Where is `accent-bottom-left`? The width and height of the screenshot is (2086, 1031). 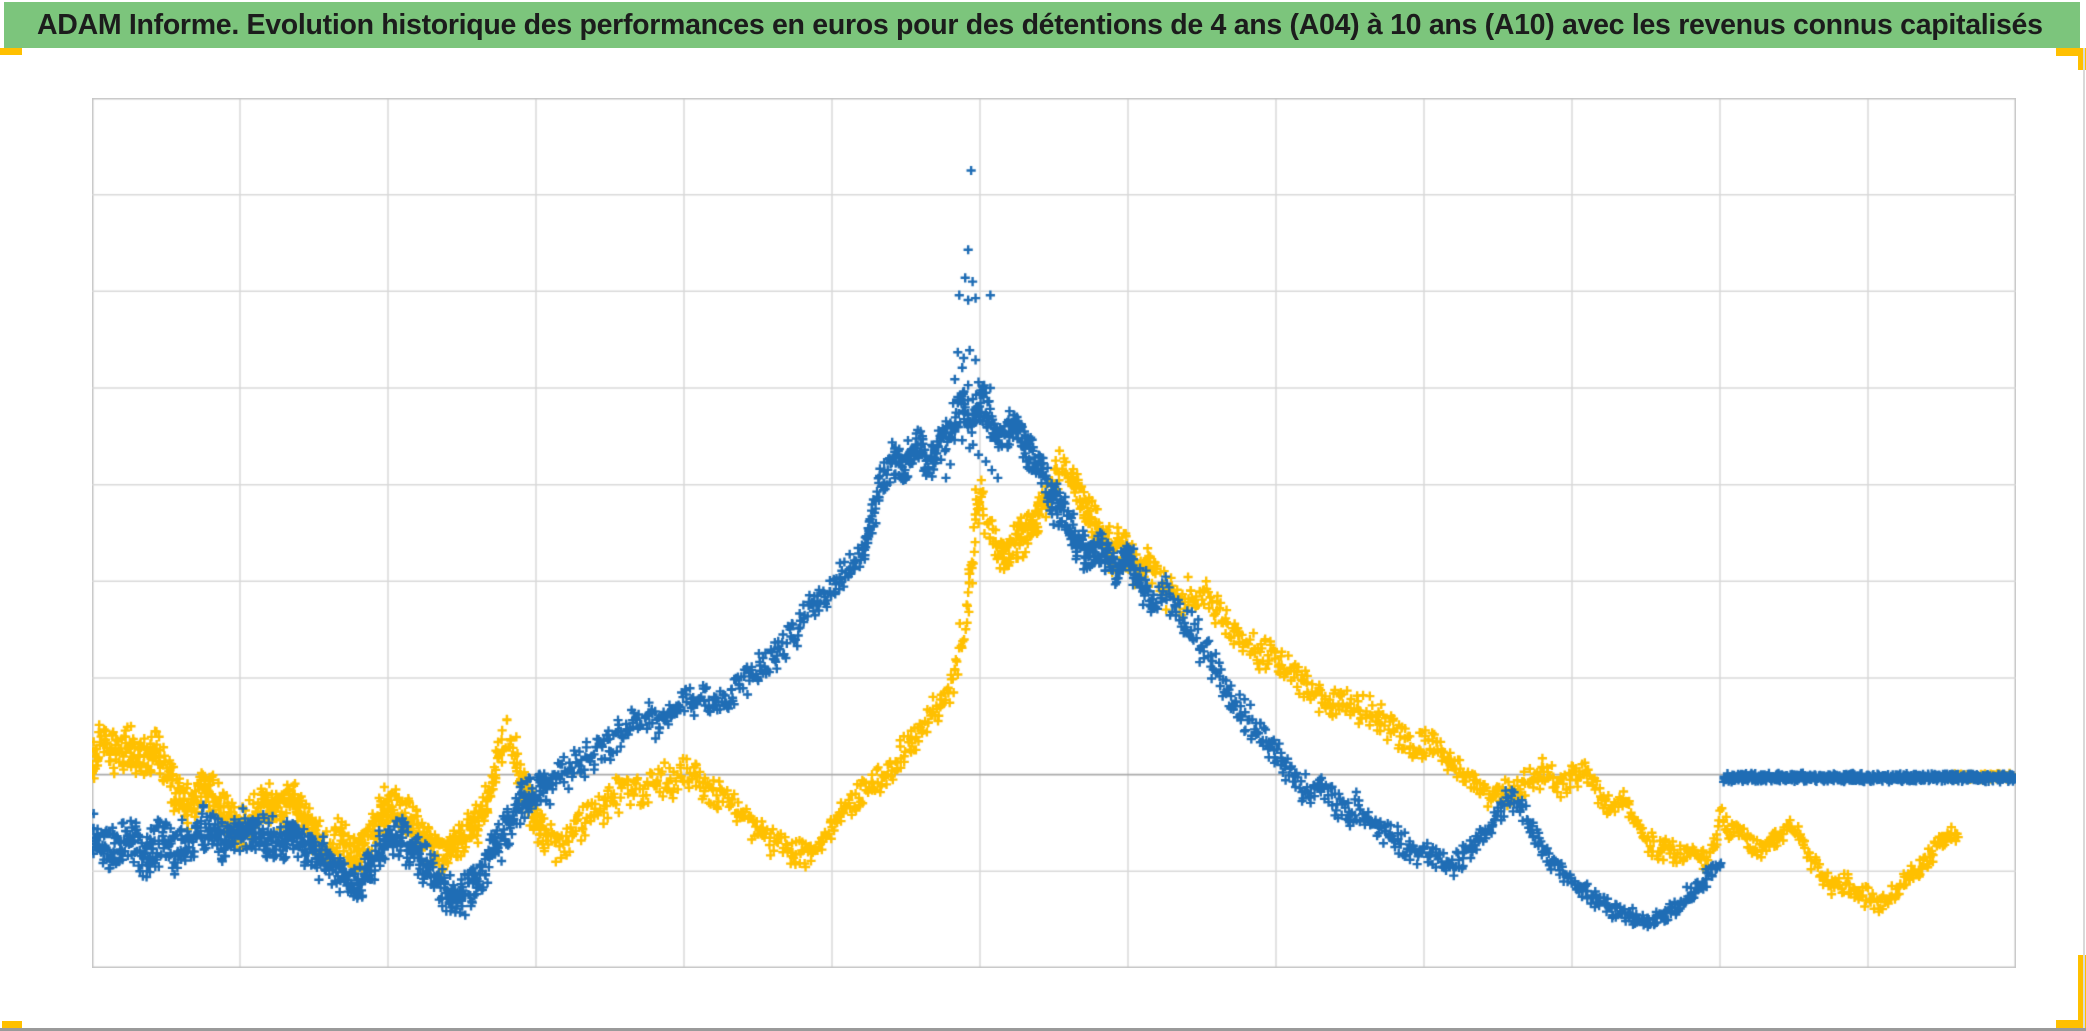 accent-bottom-left is located at coordinates (12, 1024).